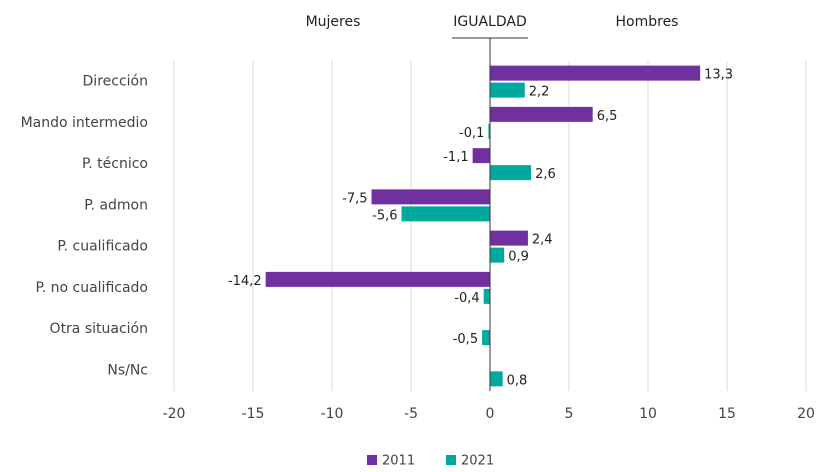  What do you see at coordinates (127, 370) in the screenshot?
I see `y-tick-label: Ns/Nc` at bounding box center [127, 370].